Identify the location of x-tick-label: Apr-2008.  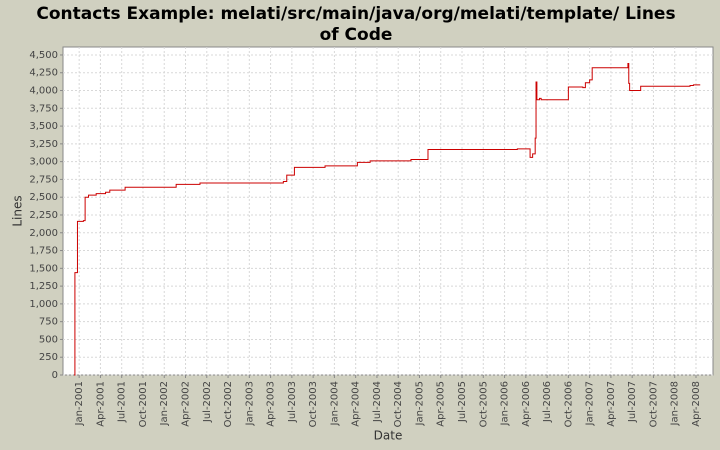
(696, 404).